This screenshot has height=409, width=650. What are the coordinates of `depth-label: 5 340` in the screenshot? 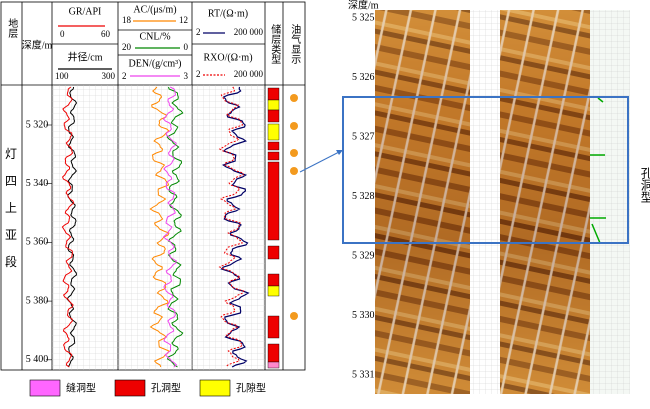 It's located at (37, 183).